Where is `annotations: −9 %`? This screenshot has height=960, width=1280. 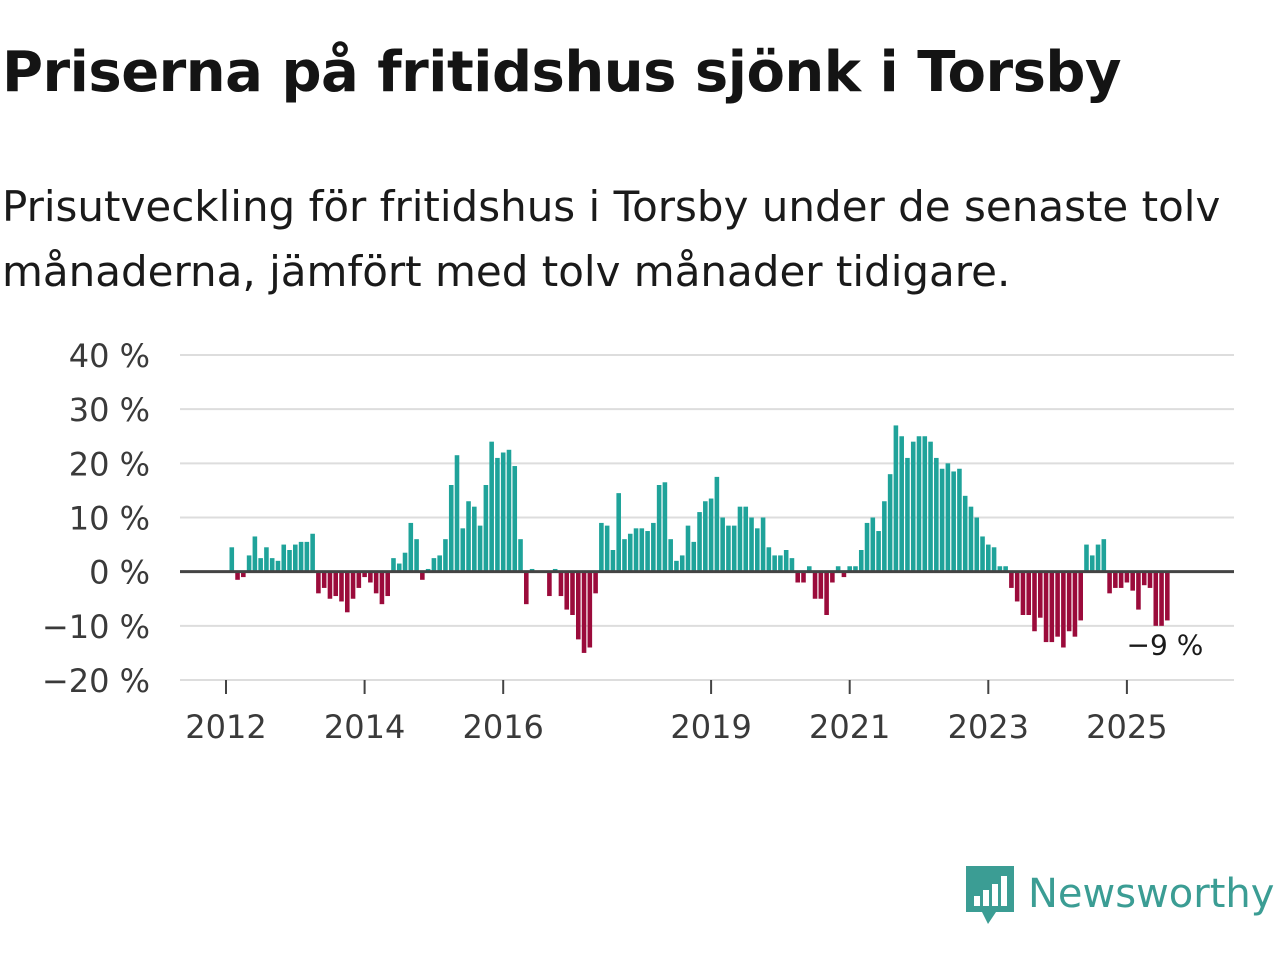
annotations: −9 % is located at coordinates (1165, 644).